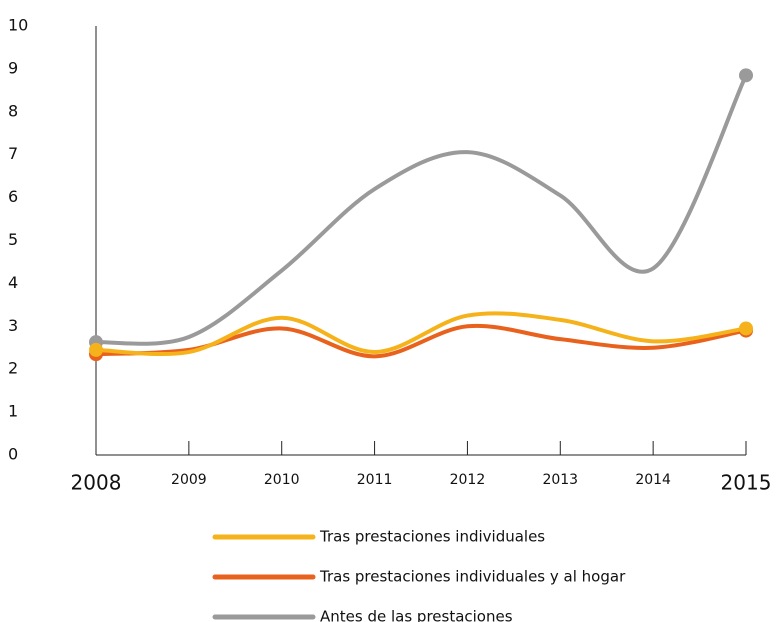  What do you see at coordinates (13, 282) in the screenshot?
I see `y-tick-label: 4` at bounding box center [13, 282].